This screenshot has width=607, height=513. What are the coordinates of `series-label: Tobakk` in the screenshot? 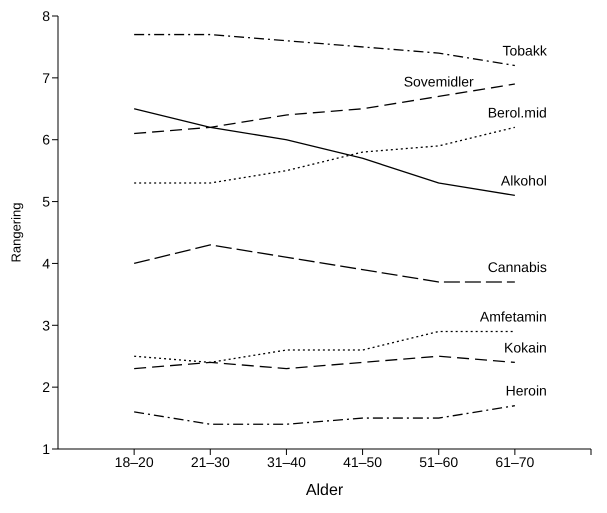 It's located at (525, 50).